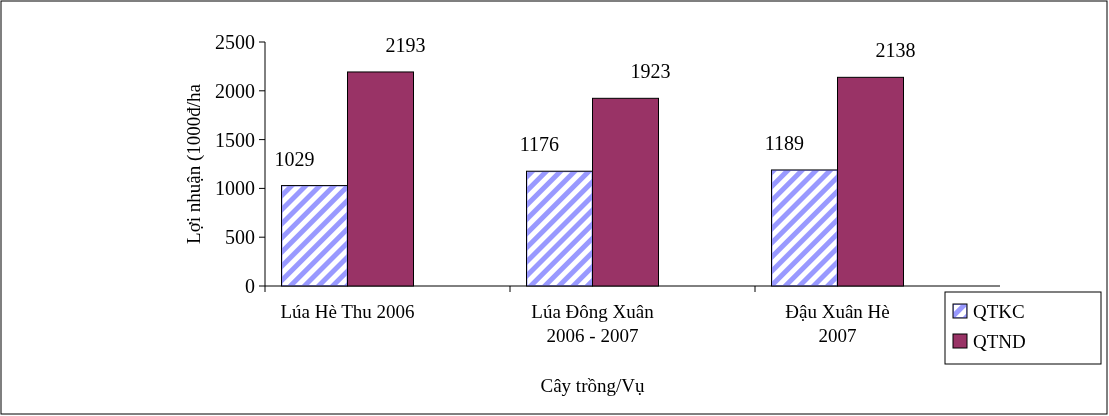 The image size is (1109, 416). What do you see at coordinates (784, 142) in the screenshot?
I see `data-label: 1189` at bounding box center [784, 142].